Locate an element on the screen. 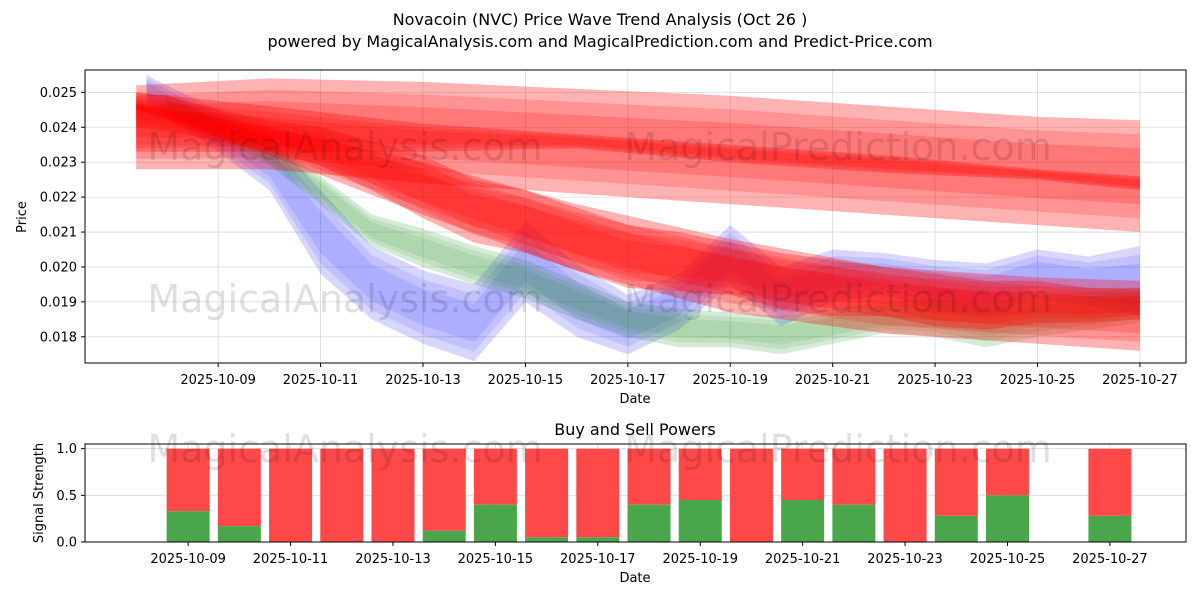 This screenshot has width=1200, height=600. price-y-tick-label: 0.022 is located at coordinates (58, 198).